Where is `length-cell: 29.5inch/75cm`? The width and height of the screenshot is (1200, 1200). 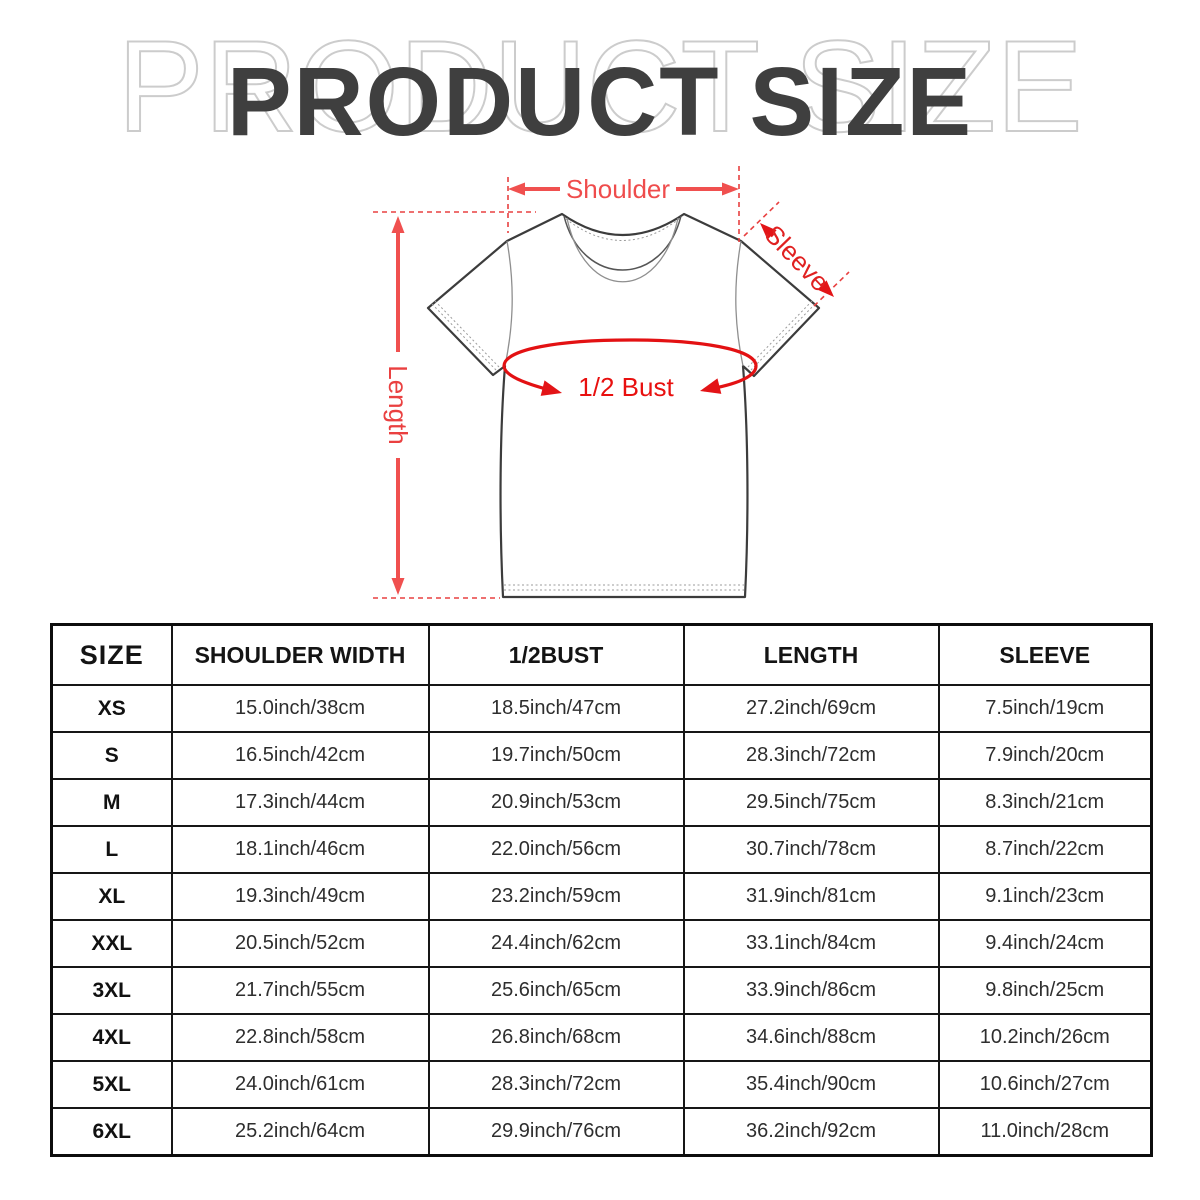 length-cell: 29.5inch/75cm is located at coordinates (811, 802).